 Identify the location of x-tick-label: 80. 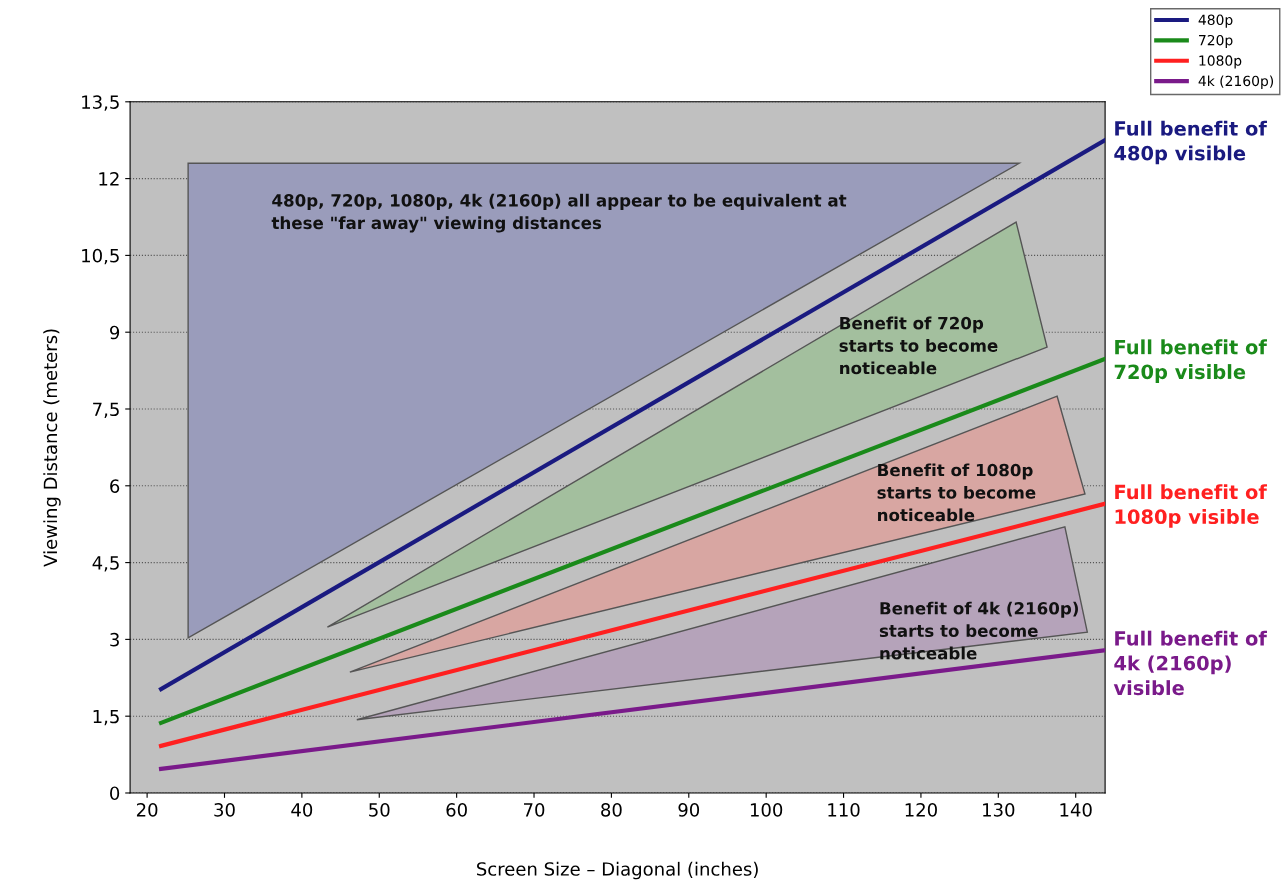
(611, 810).